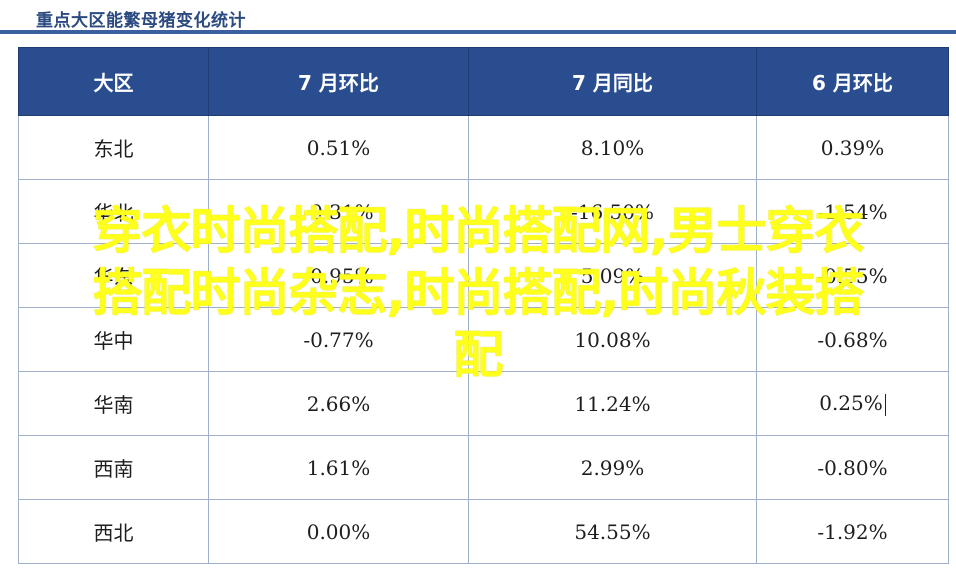  I want to click on table-row: 华中 -0.77% 10.08% -0.68%, so click(483, 339).